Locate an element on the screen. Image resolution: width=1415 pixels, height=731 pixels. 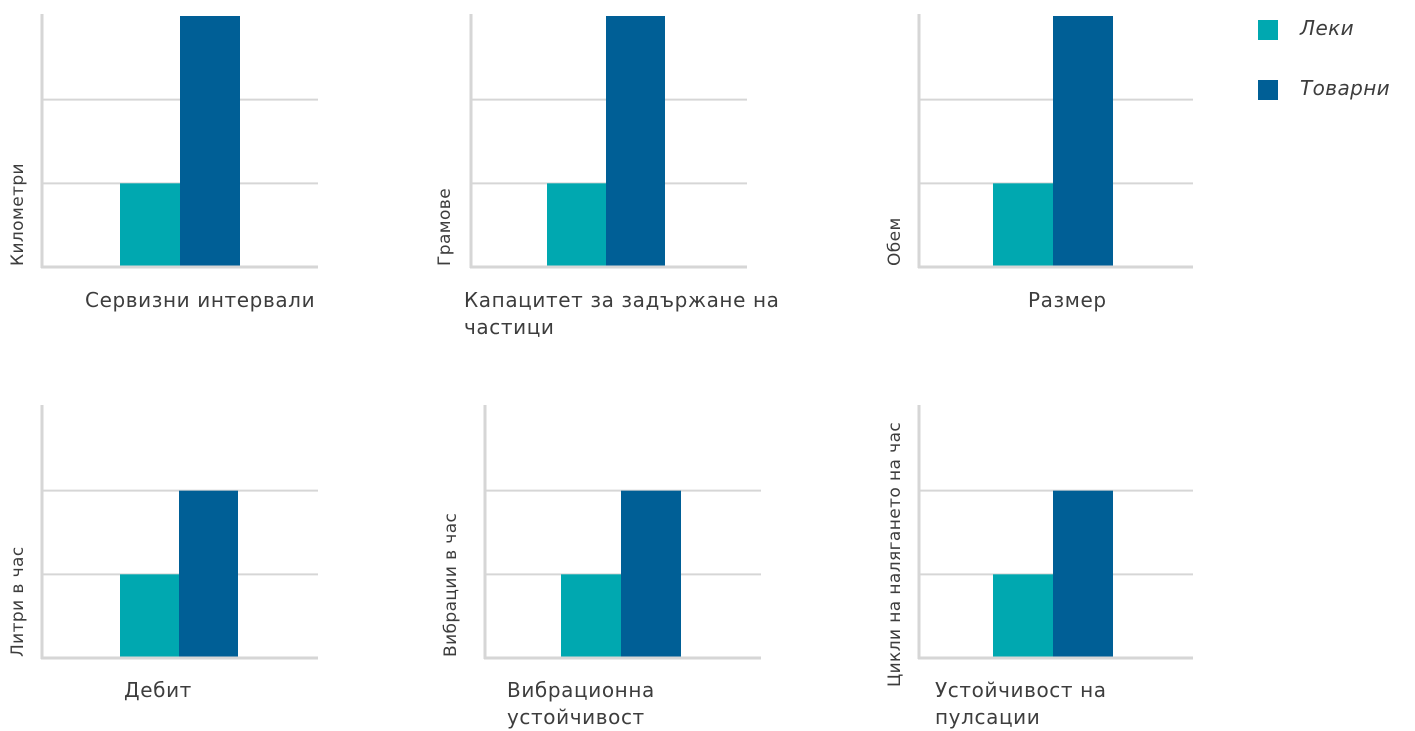
chart-panel-4: Литри в час Дебит is located at coordinates (170, 560).